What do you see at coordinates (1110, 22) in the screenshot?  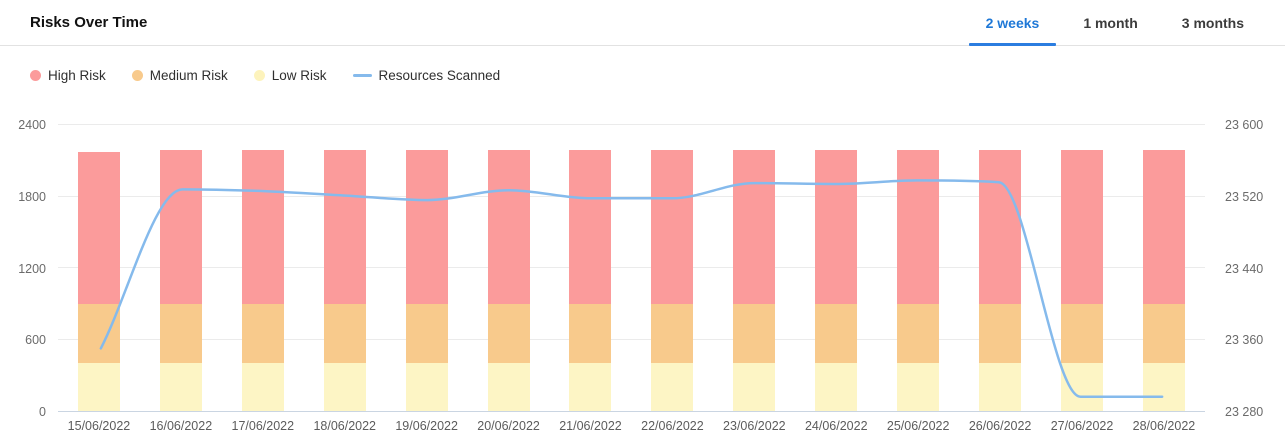 I see `tab-1-month: 1 month` at bounding box center [1110, 22].